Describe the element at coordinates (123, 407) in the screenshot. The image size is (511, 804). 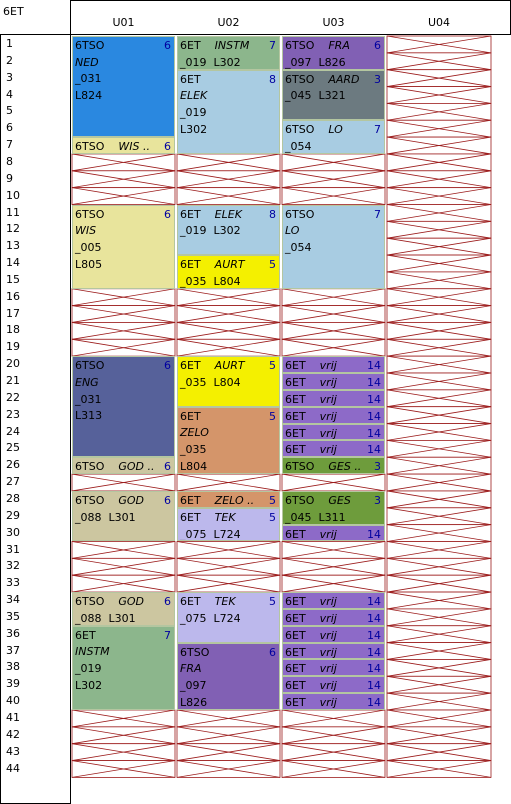
I see `lesson-block: 6TSO 6 ENG _031 L313` at that location.